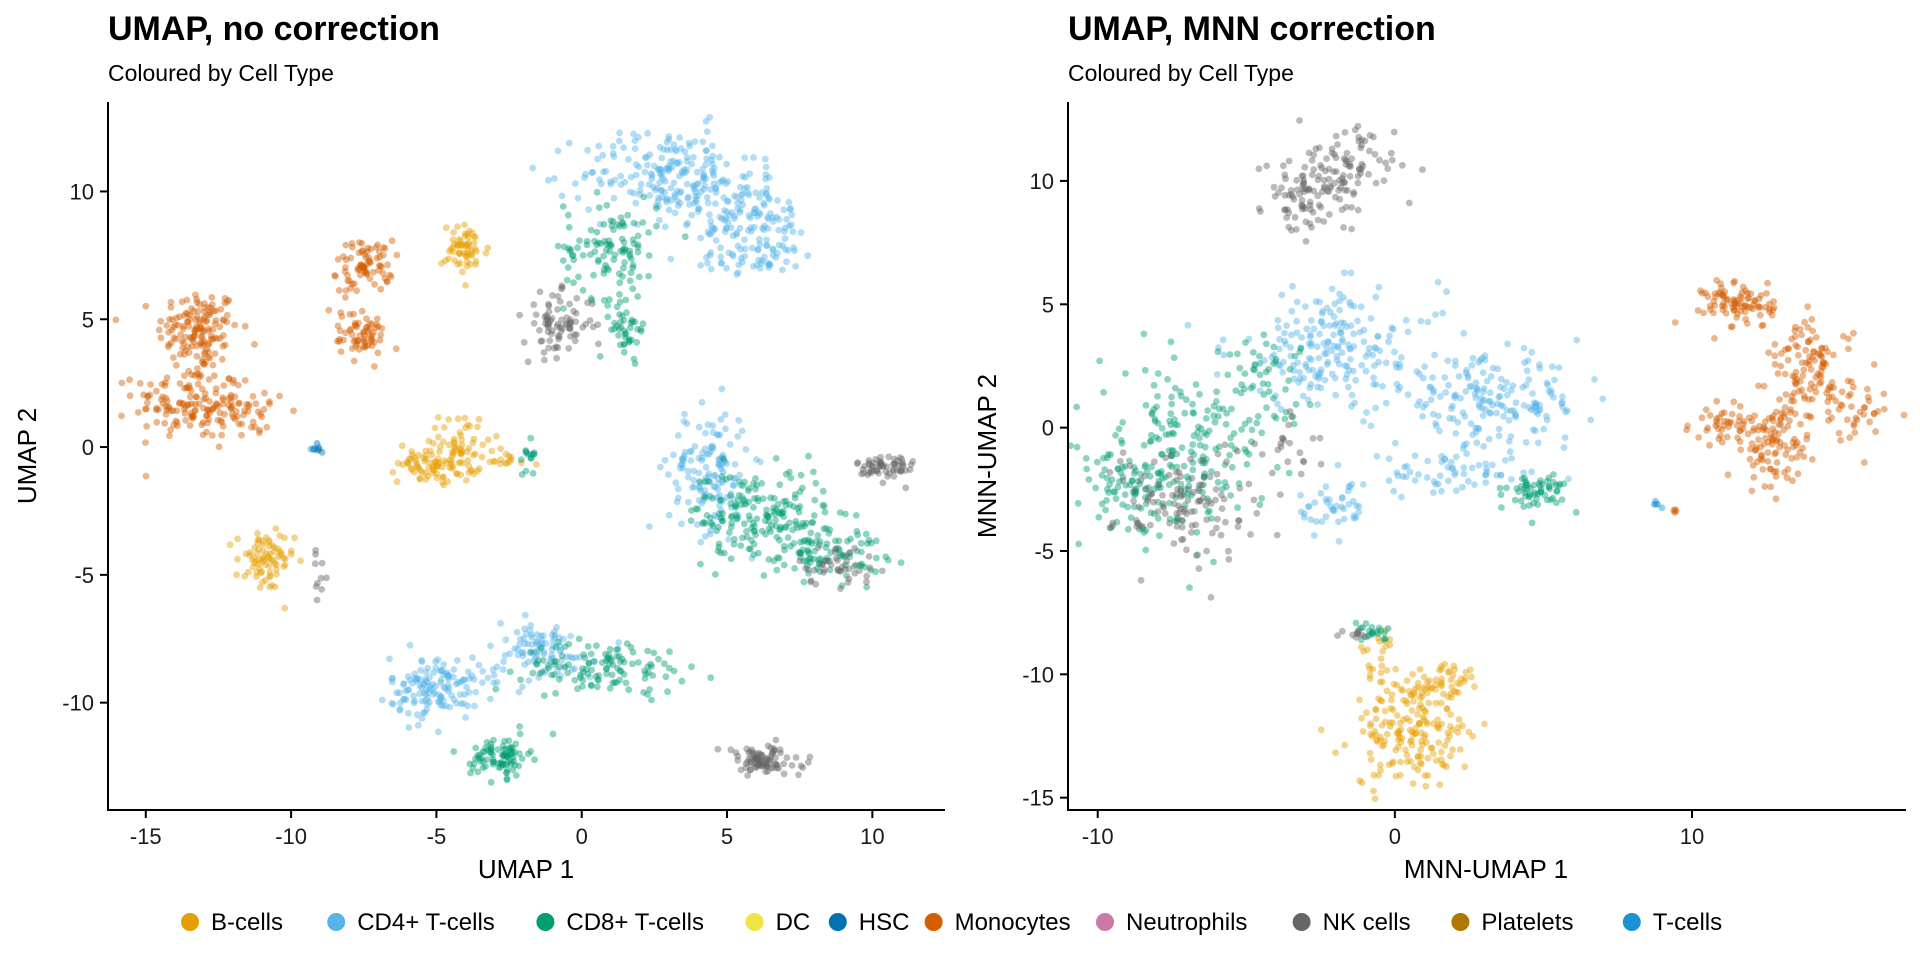 The image size is (1920, 960). Describe the element at coordinates (190, 922) in the screenshot. I see `legend-swatch` at that location.